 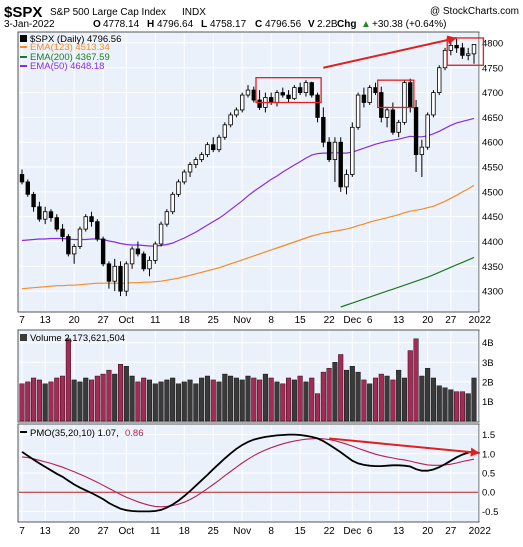 What do you see at coordinates (492, 292) in the screenshot?
I see `y-tick-label: 4300` at bounding box center [492, 292].